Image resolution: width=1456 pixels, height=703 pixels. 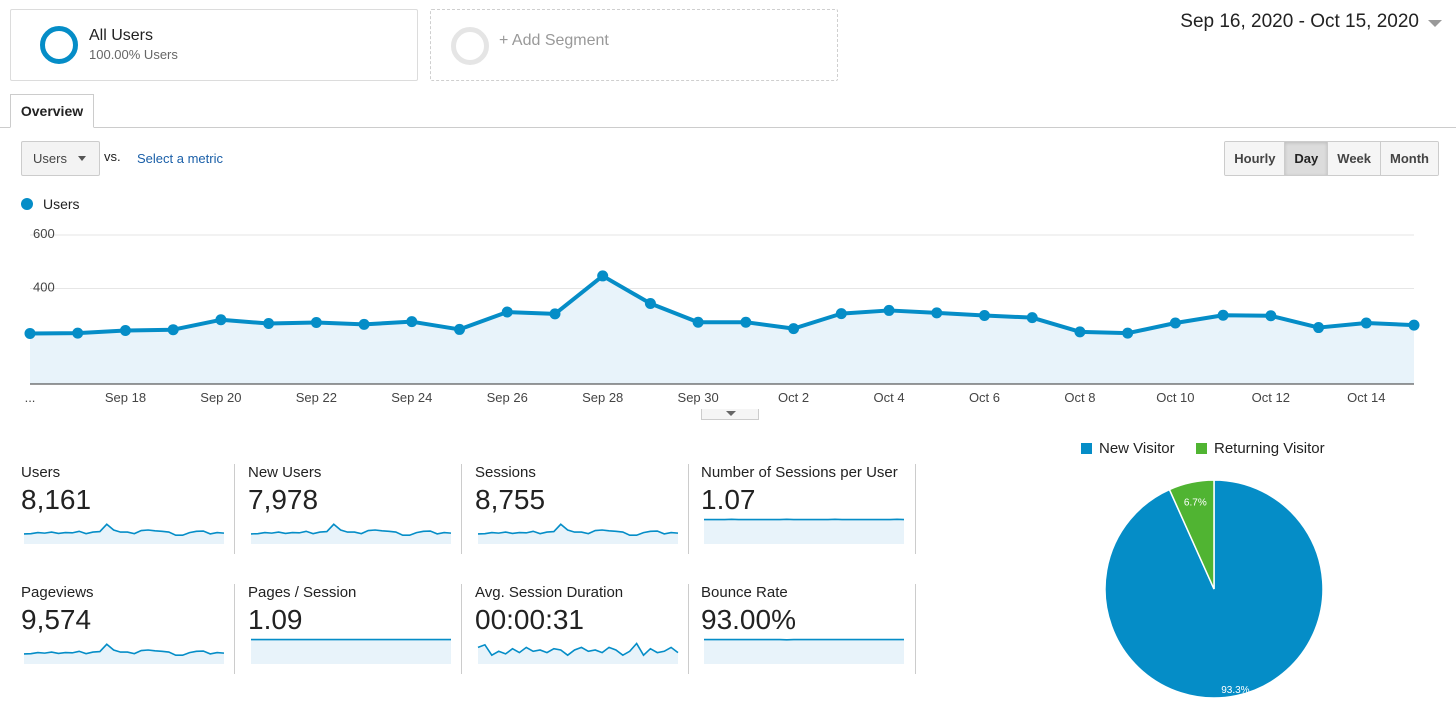 I want to click on tile-value: 1.07, so click(x=728, y=499).